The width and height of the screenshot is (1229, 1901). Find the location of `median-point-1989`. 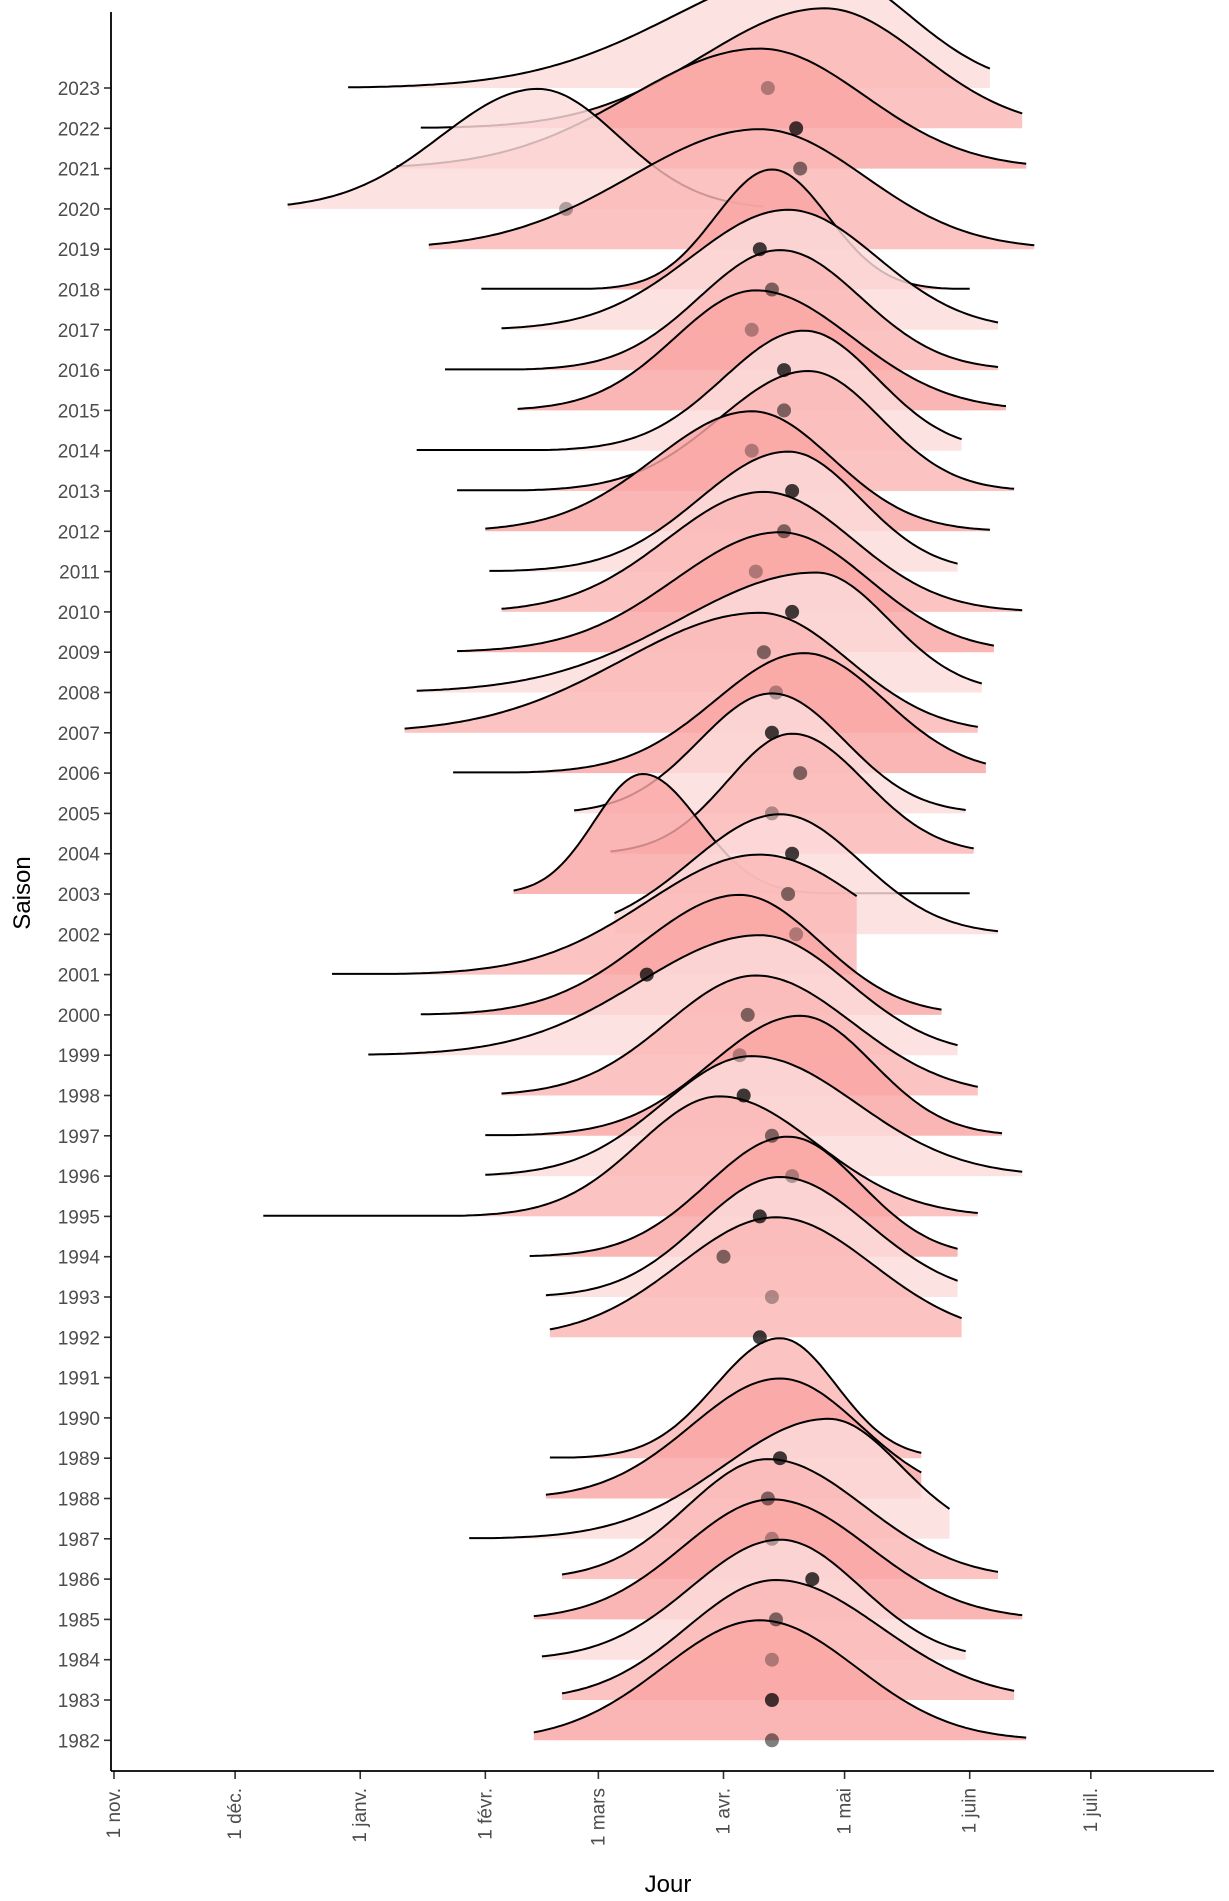

median-point-1989 is located at coordinates (780, 1458).